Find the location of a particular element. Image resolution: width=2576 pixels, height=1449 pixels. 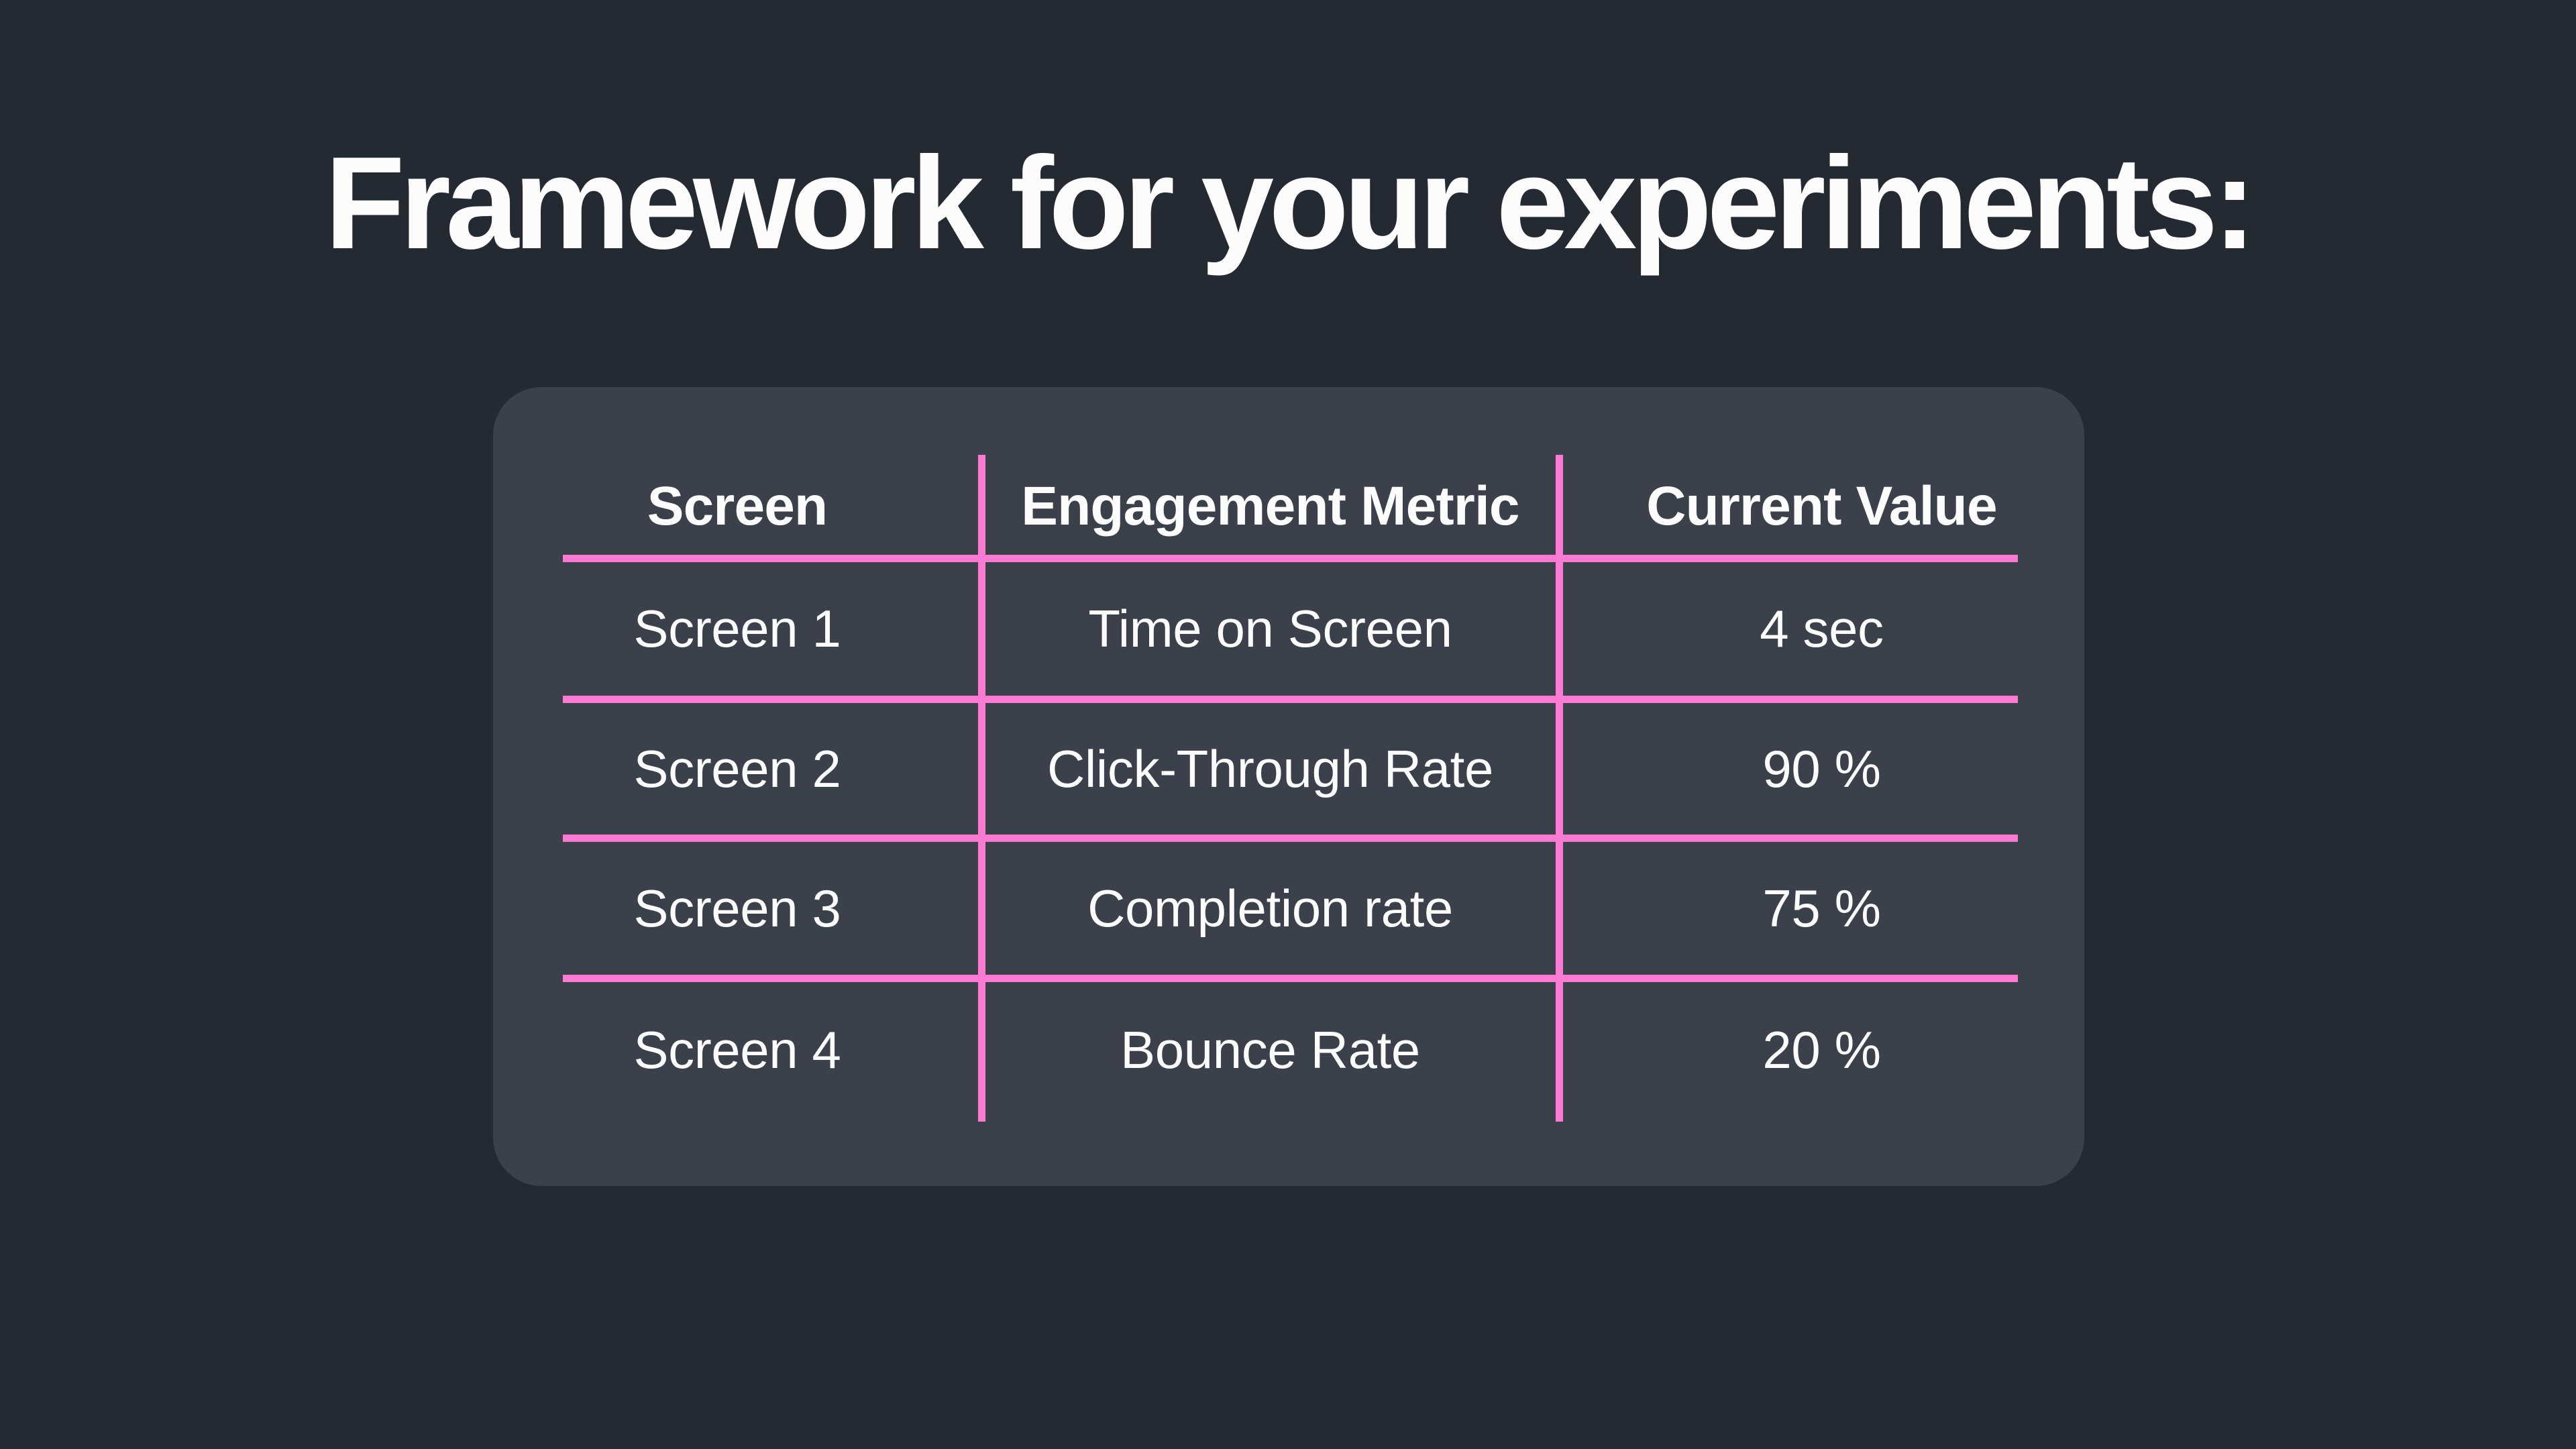

table-row-4-value: 20 % is located at coordinates (1821, 1049).